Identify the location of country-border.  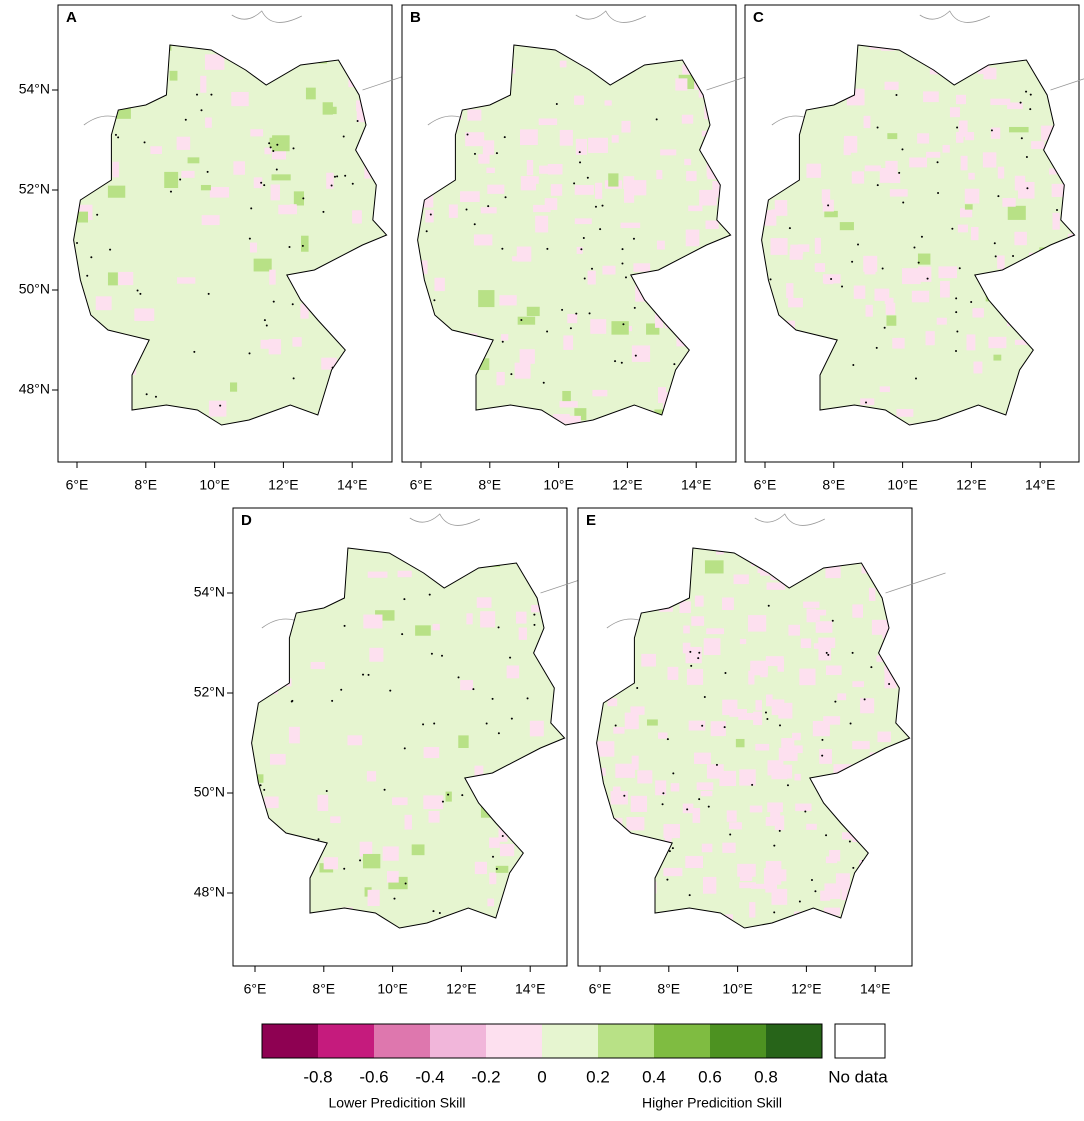
(918, 235).